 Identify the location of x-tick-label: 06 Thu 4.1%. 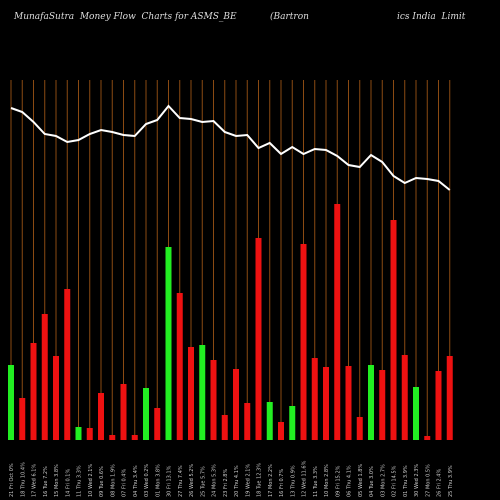
(350, 481).